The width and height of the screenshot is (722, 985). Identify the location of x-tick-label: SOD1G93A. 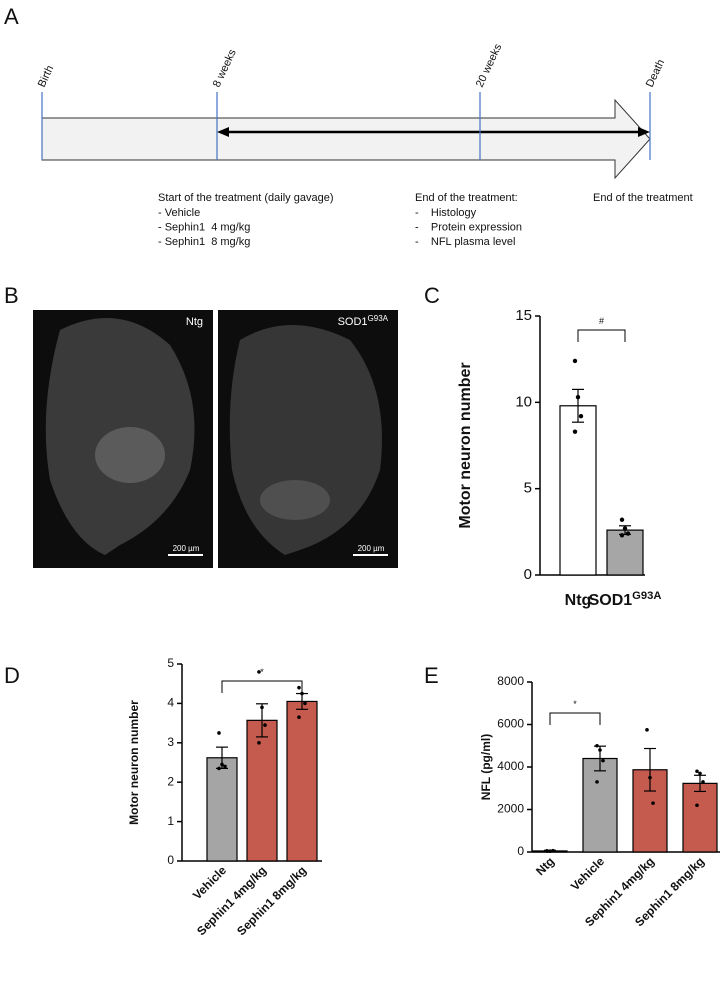
(625, 599).